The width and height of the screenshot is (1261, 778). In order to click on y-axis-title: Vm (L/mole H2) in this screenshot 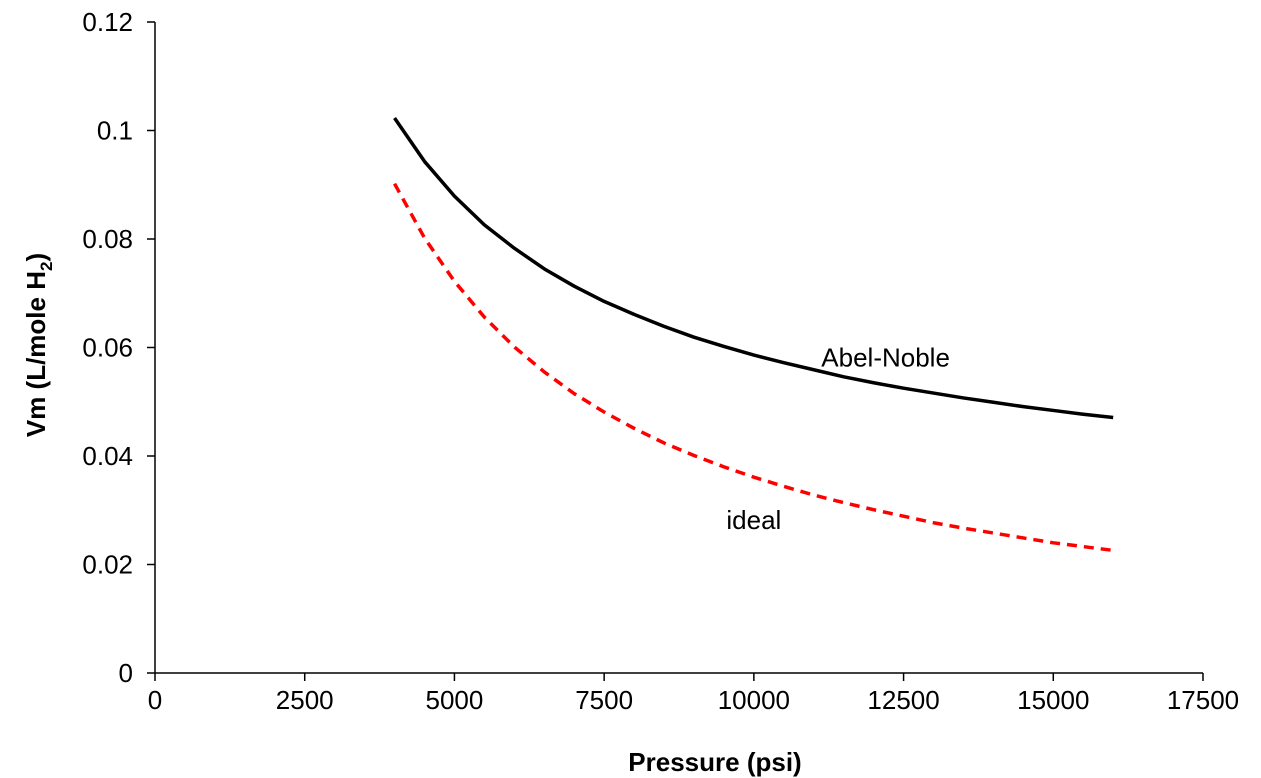, I will do `click(38, 345)`.